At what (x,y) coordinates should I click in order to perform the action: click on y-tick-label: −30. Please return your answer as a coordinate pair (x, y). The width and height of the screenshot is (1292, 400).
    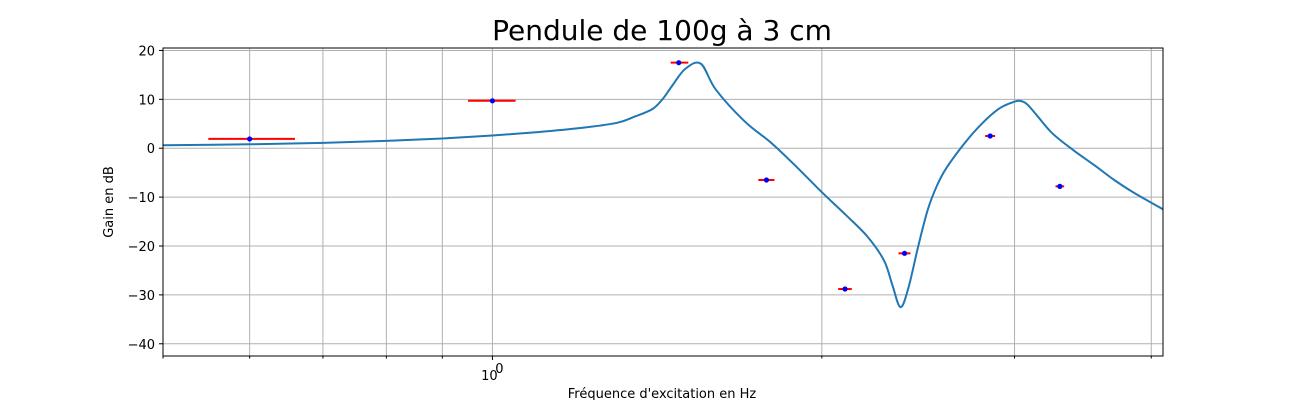
    Looking at the image, I should click on (141, 296).